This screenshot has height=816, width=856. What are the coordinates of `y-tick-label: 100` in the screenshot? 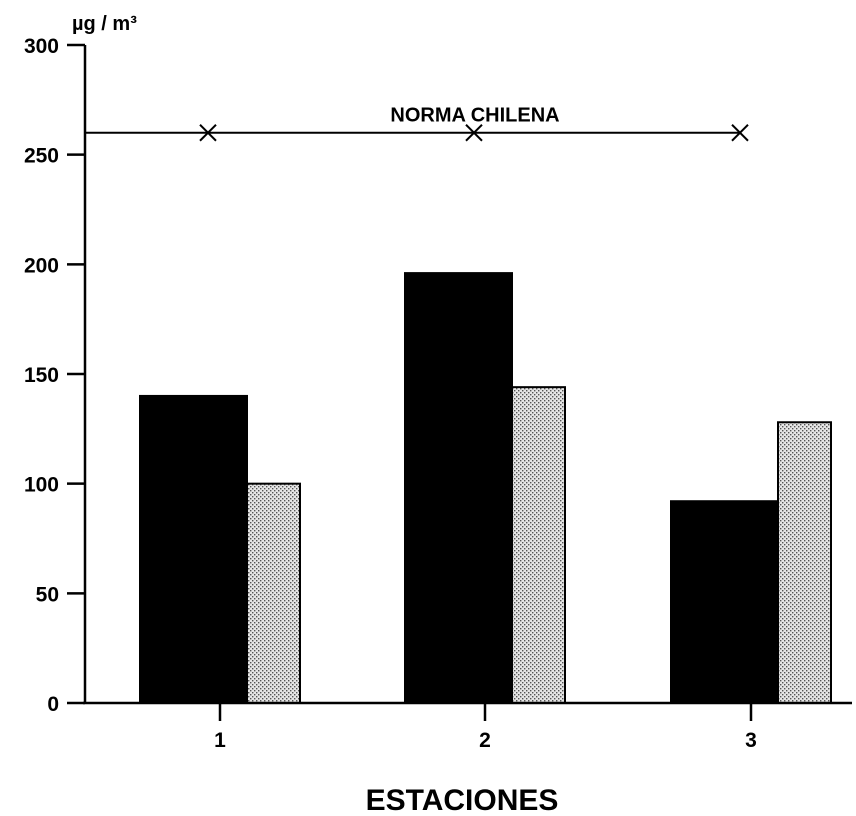 It's located at (41, 485).